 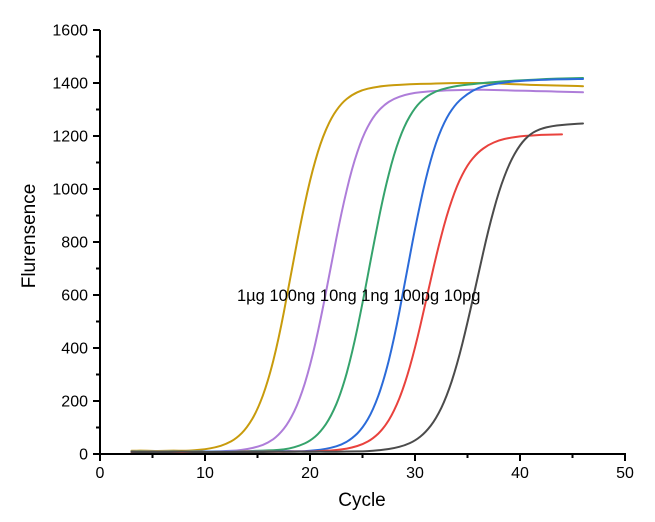 I want to click on y-tick-label: 200, so click(x=74, y=402).